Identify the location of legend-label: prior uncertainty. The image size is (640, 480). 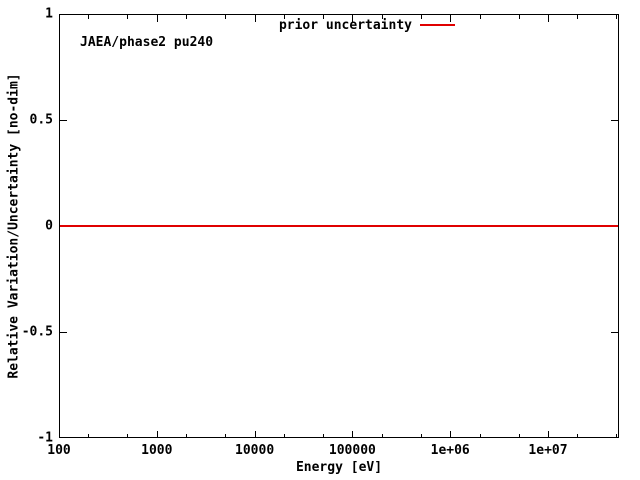
(345, 25).